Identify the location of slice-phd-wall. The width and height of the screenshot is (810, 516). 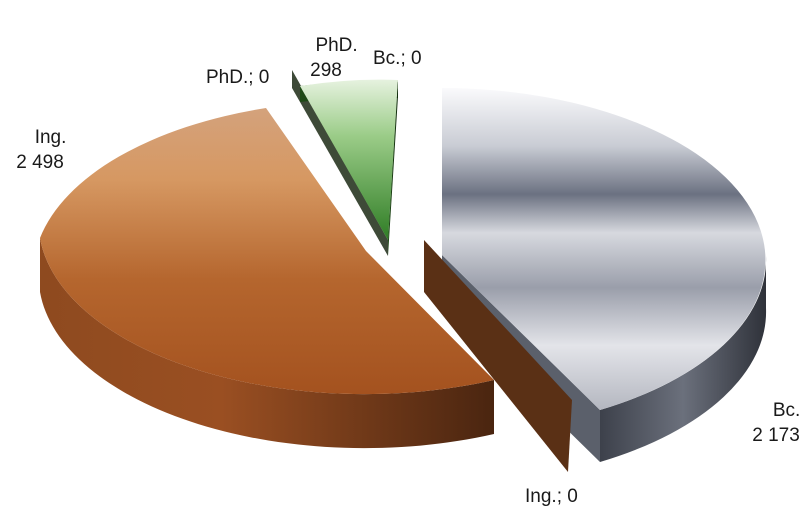
(340, 163).